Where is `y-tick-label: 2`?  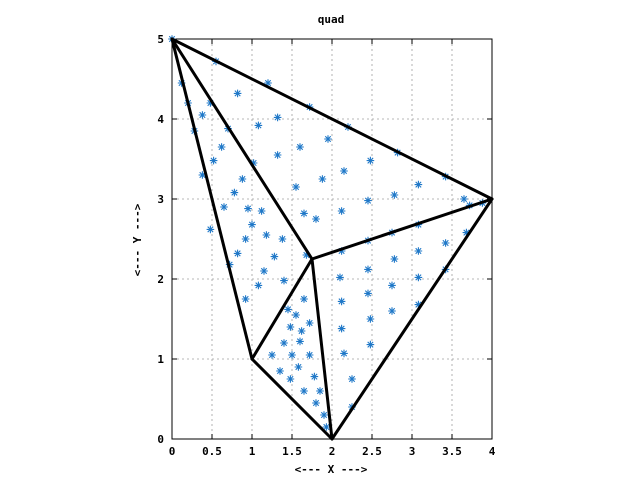 y-tick-label: 2 is located at coordinates (160, 279).